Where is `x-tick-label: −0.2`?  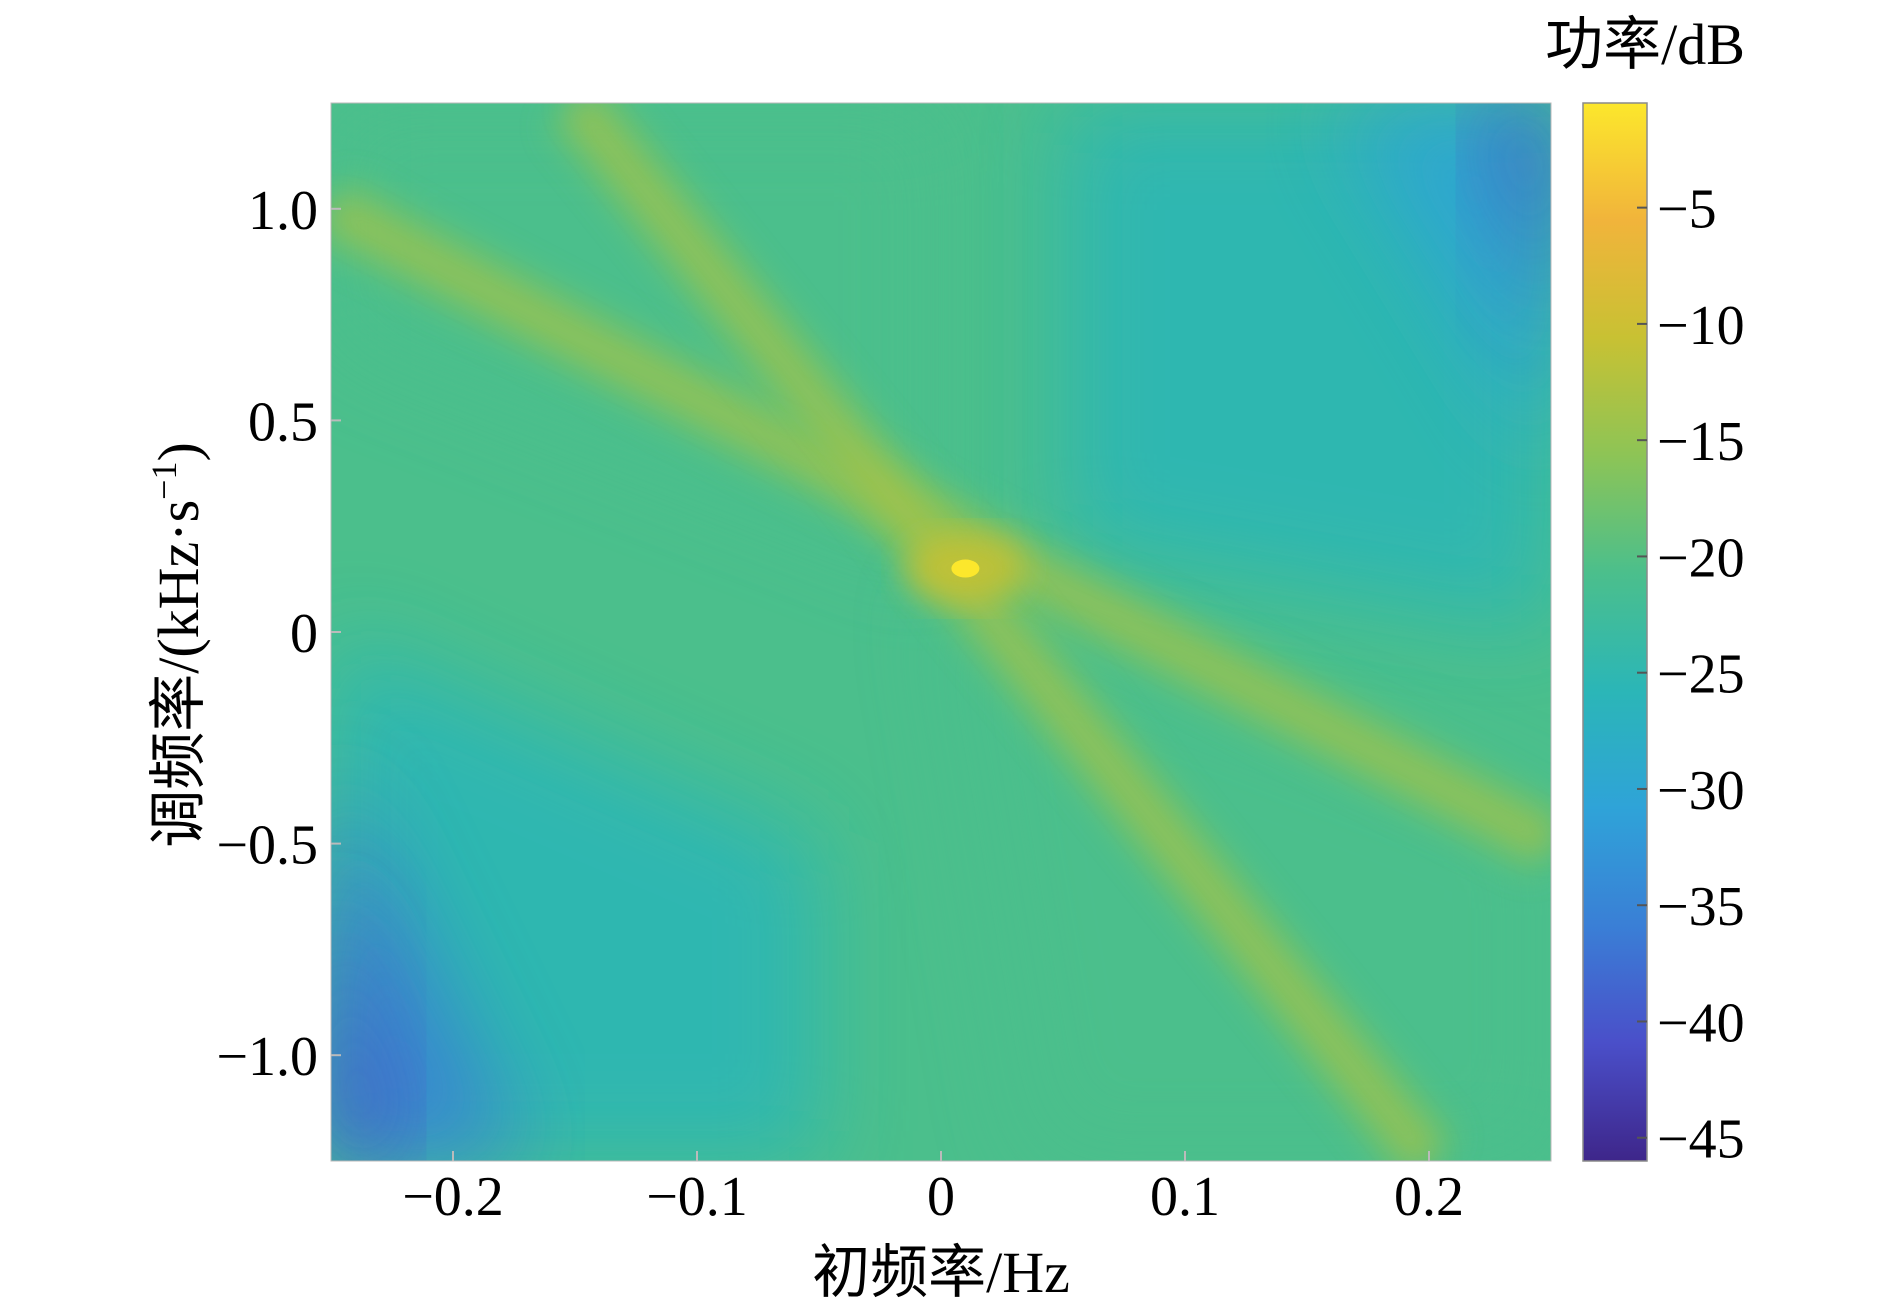 x-tick-label: −0.2 is located at coordinates (453, 1197).